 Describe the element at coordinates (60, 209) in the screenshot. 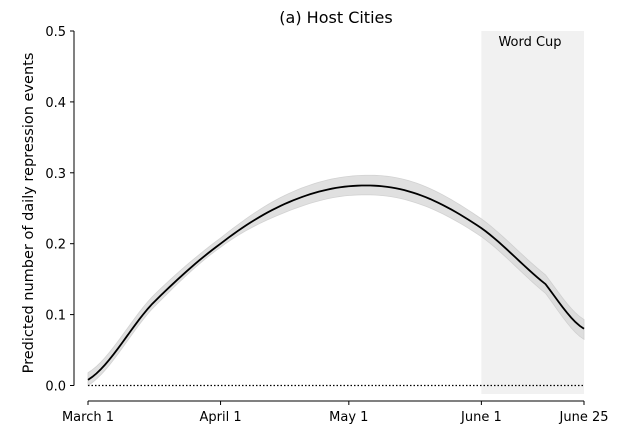

I see `y-axis: 0.0 0.1 0.2 0.3 0.4 0.5` at that location.